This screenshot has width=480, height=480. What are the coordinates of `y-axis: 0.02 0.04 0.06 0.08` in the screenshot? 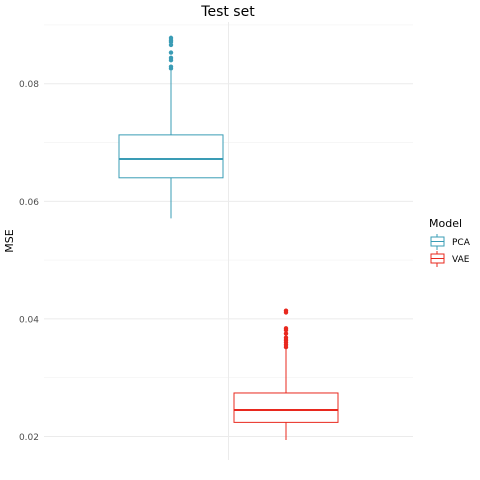 It's located at (29, 261).